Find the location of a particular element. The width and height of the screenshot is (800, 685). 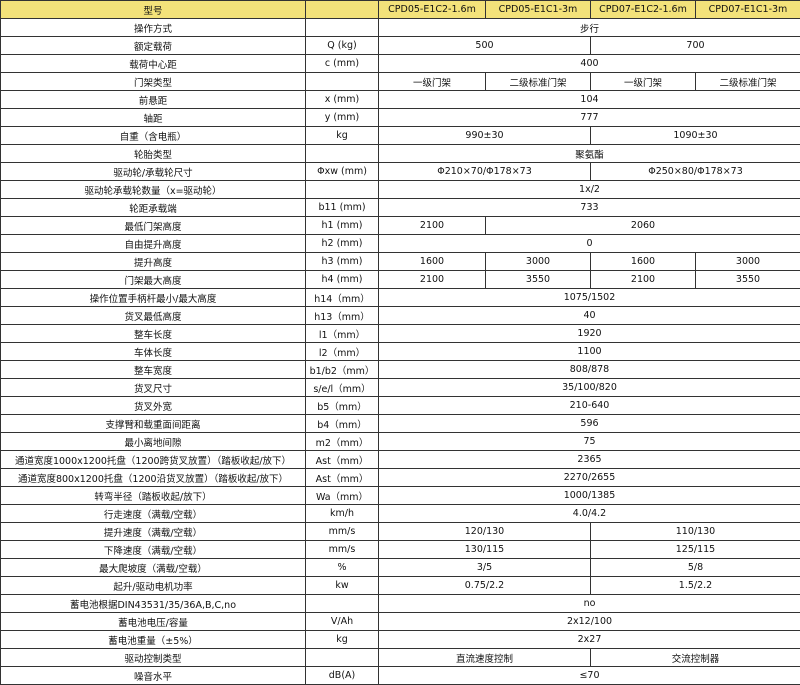

model-name: CPD05-E1C2-1.6m is located at coordinates (432, 10).